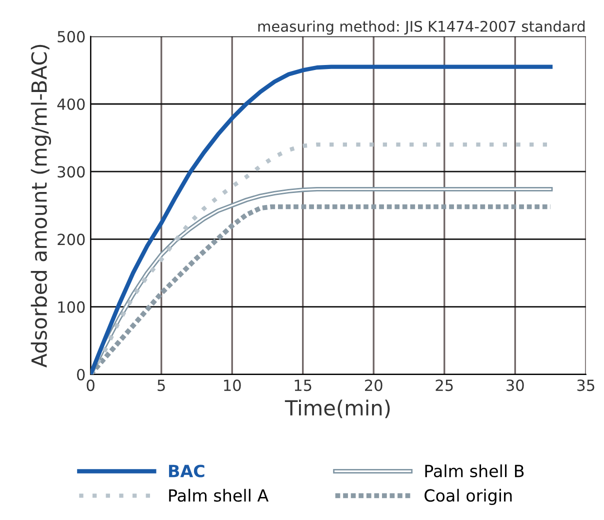 The image size is (604, 520). What do you see at coordinates (585, 386) in the screenshot?
I see `x-tick-label: 35` at bounding box center [585, 386].